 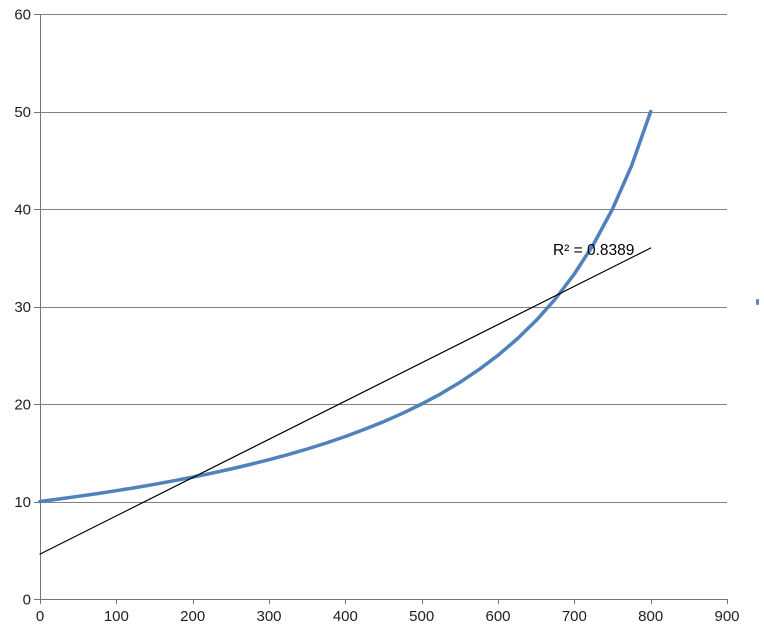 I want to click on x-tick-label: 100, so click(x=116, y=616).